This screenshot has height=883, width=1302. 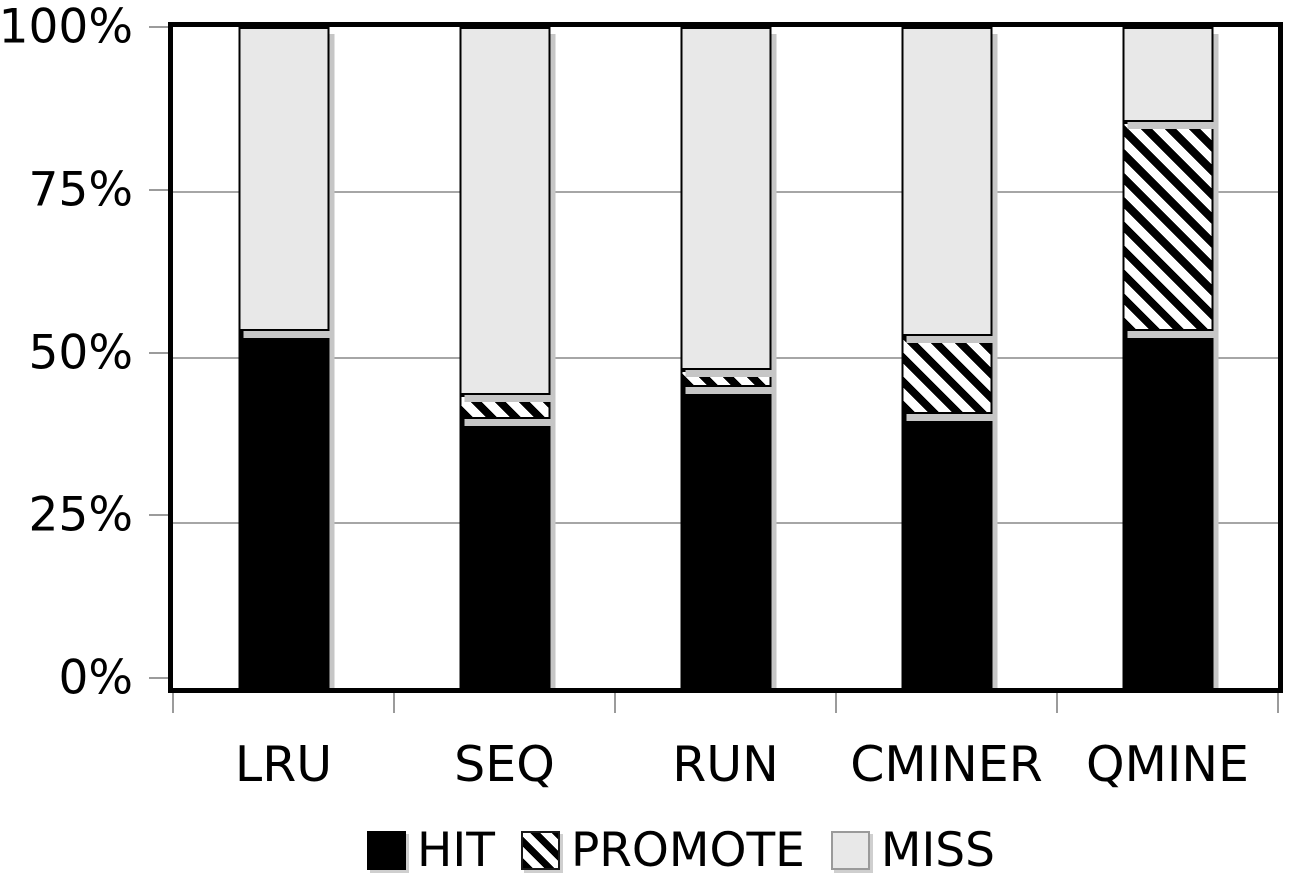 I want to click on bar-segment-hit-seq, so click(x=504, y=553).